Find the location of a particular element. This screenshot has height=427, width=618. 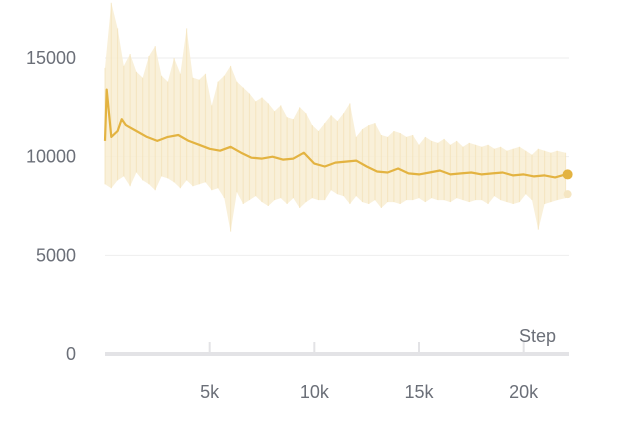

y-tick-label-15000: 15000 is located at coordinates (51, 58).